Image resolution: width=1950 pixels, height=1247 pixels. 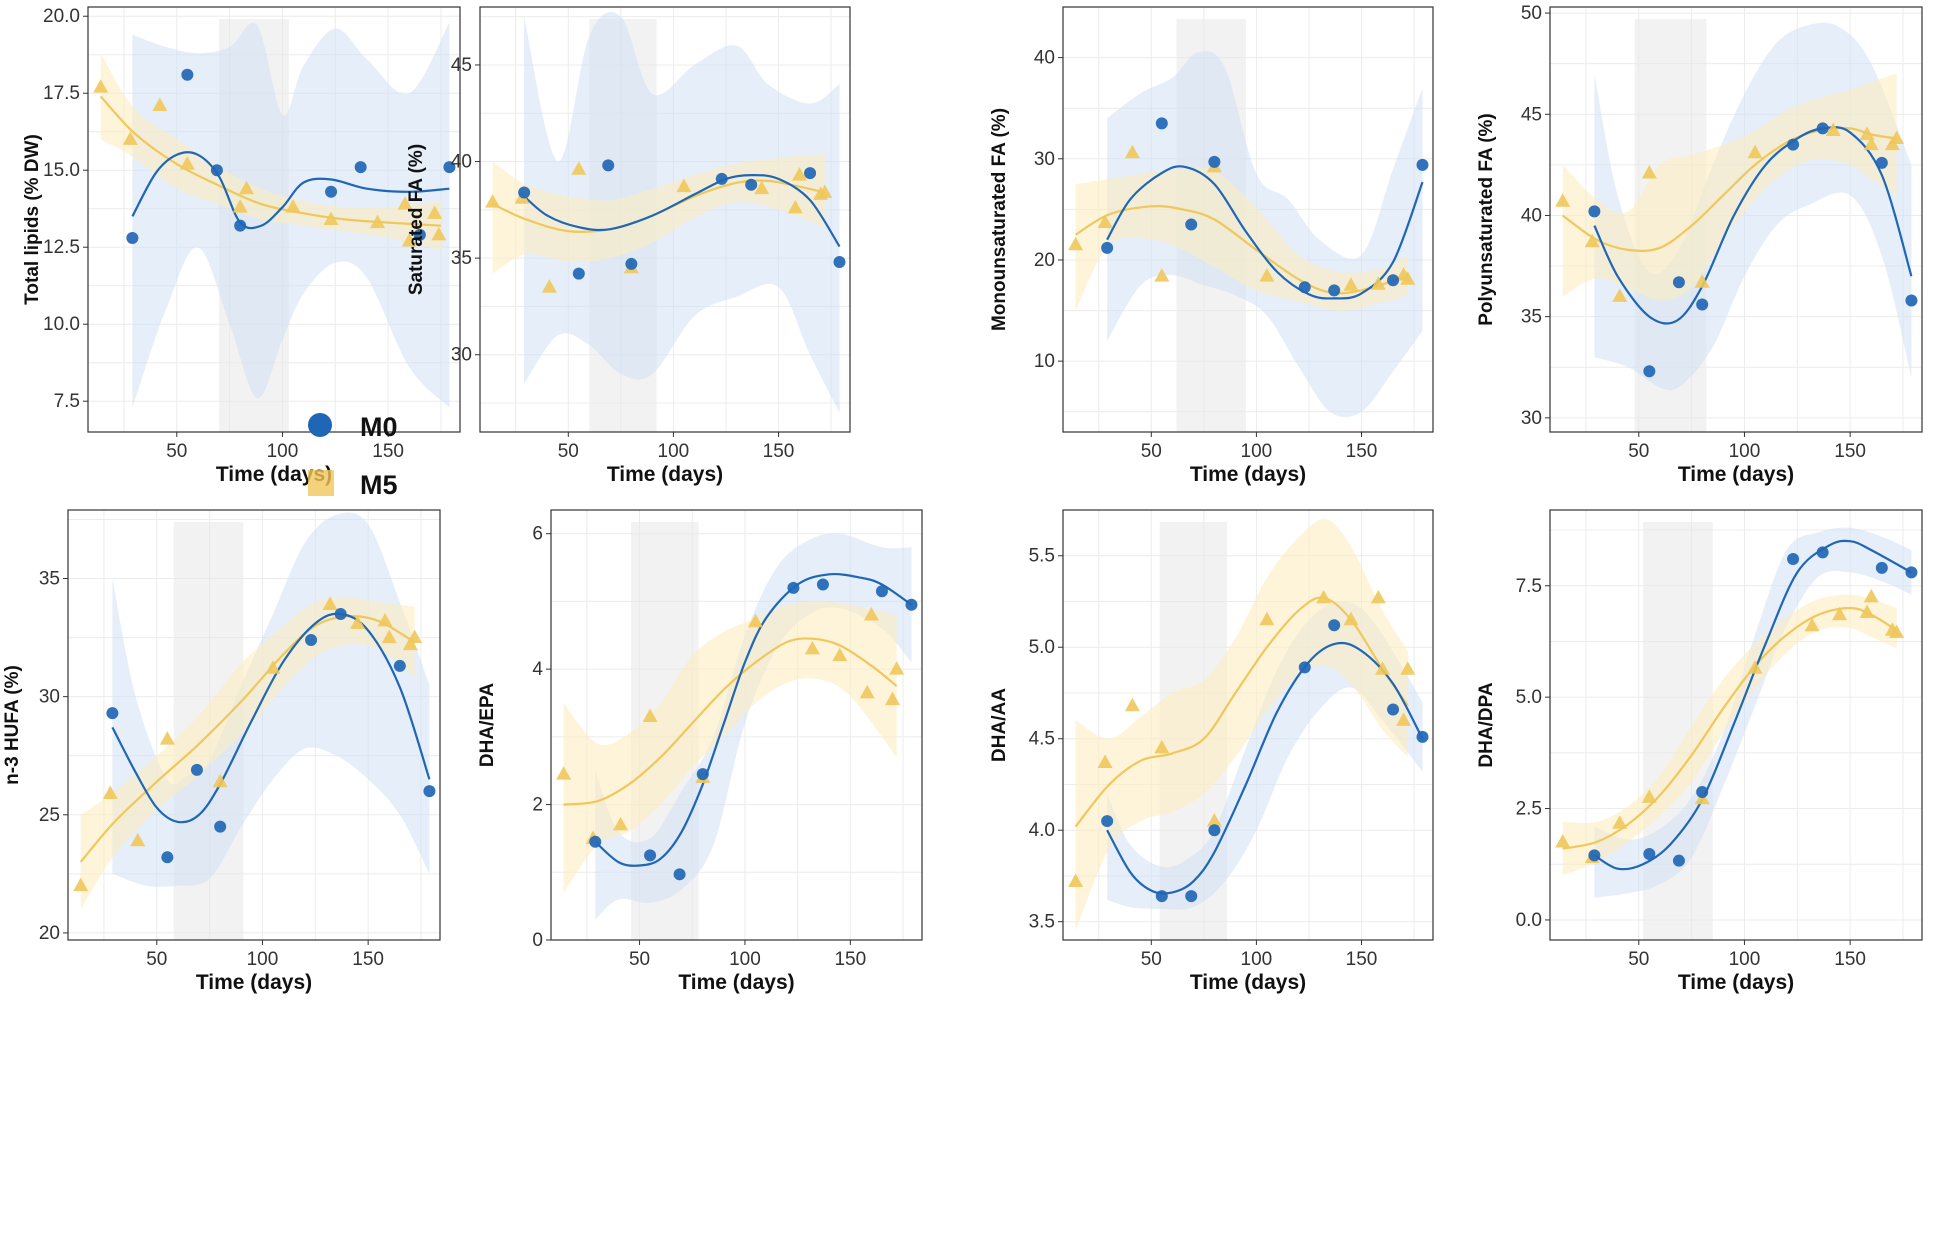 What do you see at coordinates (320, 425) in the screenshot?
I see `legend-marker-m0` at bounding box center [320, 425].